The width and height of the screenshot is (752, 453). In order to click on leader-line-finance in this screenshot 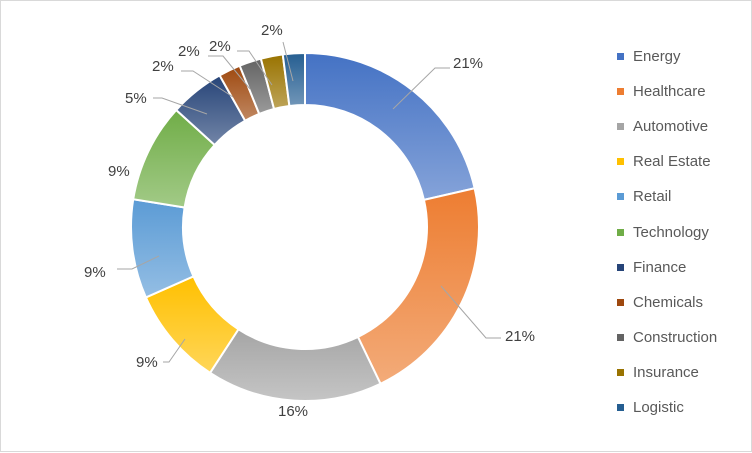, I will do `click(180, 106)`.